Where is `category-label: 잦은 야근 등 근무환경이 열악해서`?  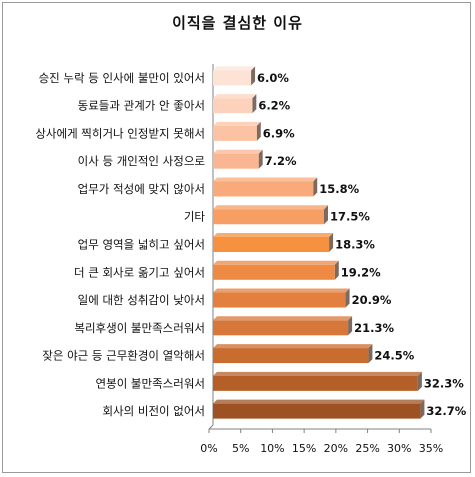
category-label: 잦은 야근 등 근무환경이 열악해서 is located at coordinates (123, 356).